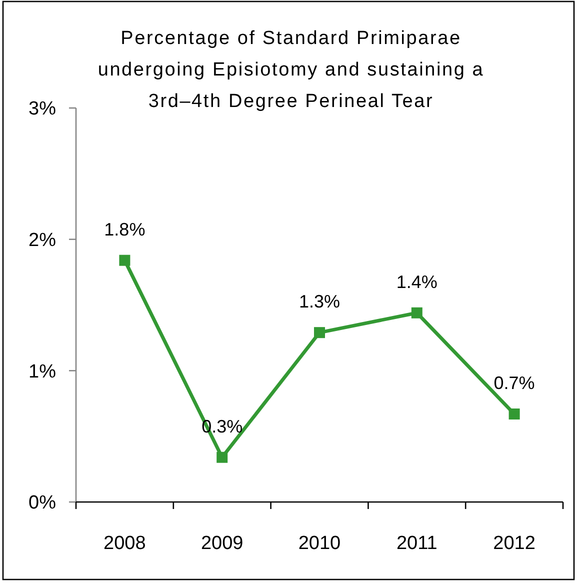  What do you see at coordinates (42, 371) in the screenshot?
I see `y-tick-label: 1%` at bounding box center [42, 371].